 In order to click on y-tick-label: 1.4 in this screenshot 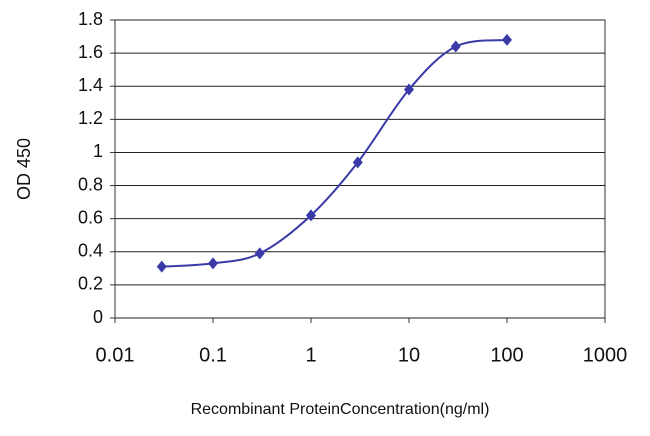, I will do `click(90, 85)`.